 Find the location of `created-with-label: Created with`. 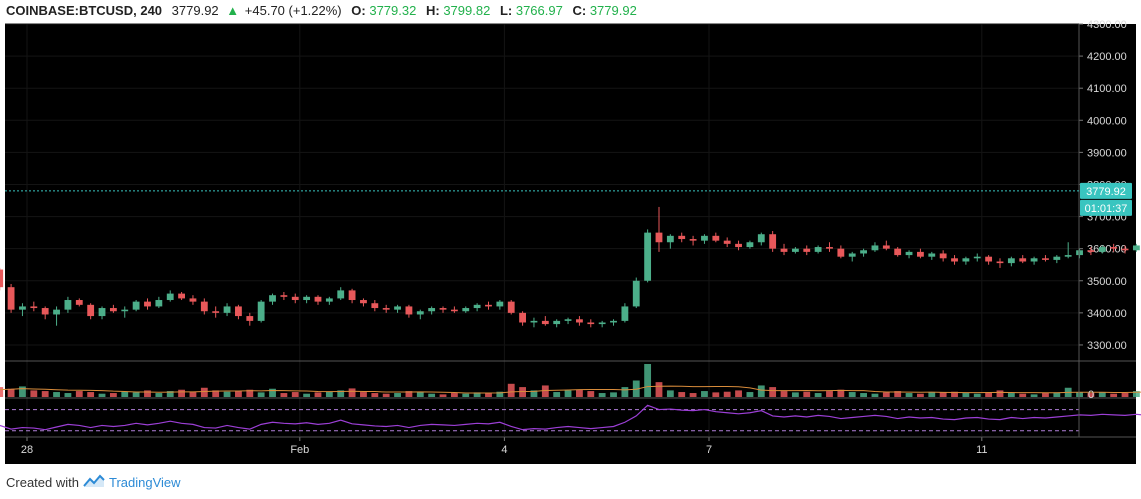

created-with-label: Created with is located at coordinates (42, 482).